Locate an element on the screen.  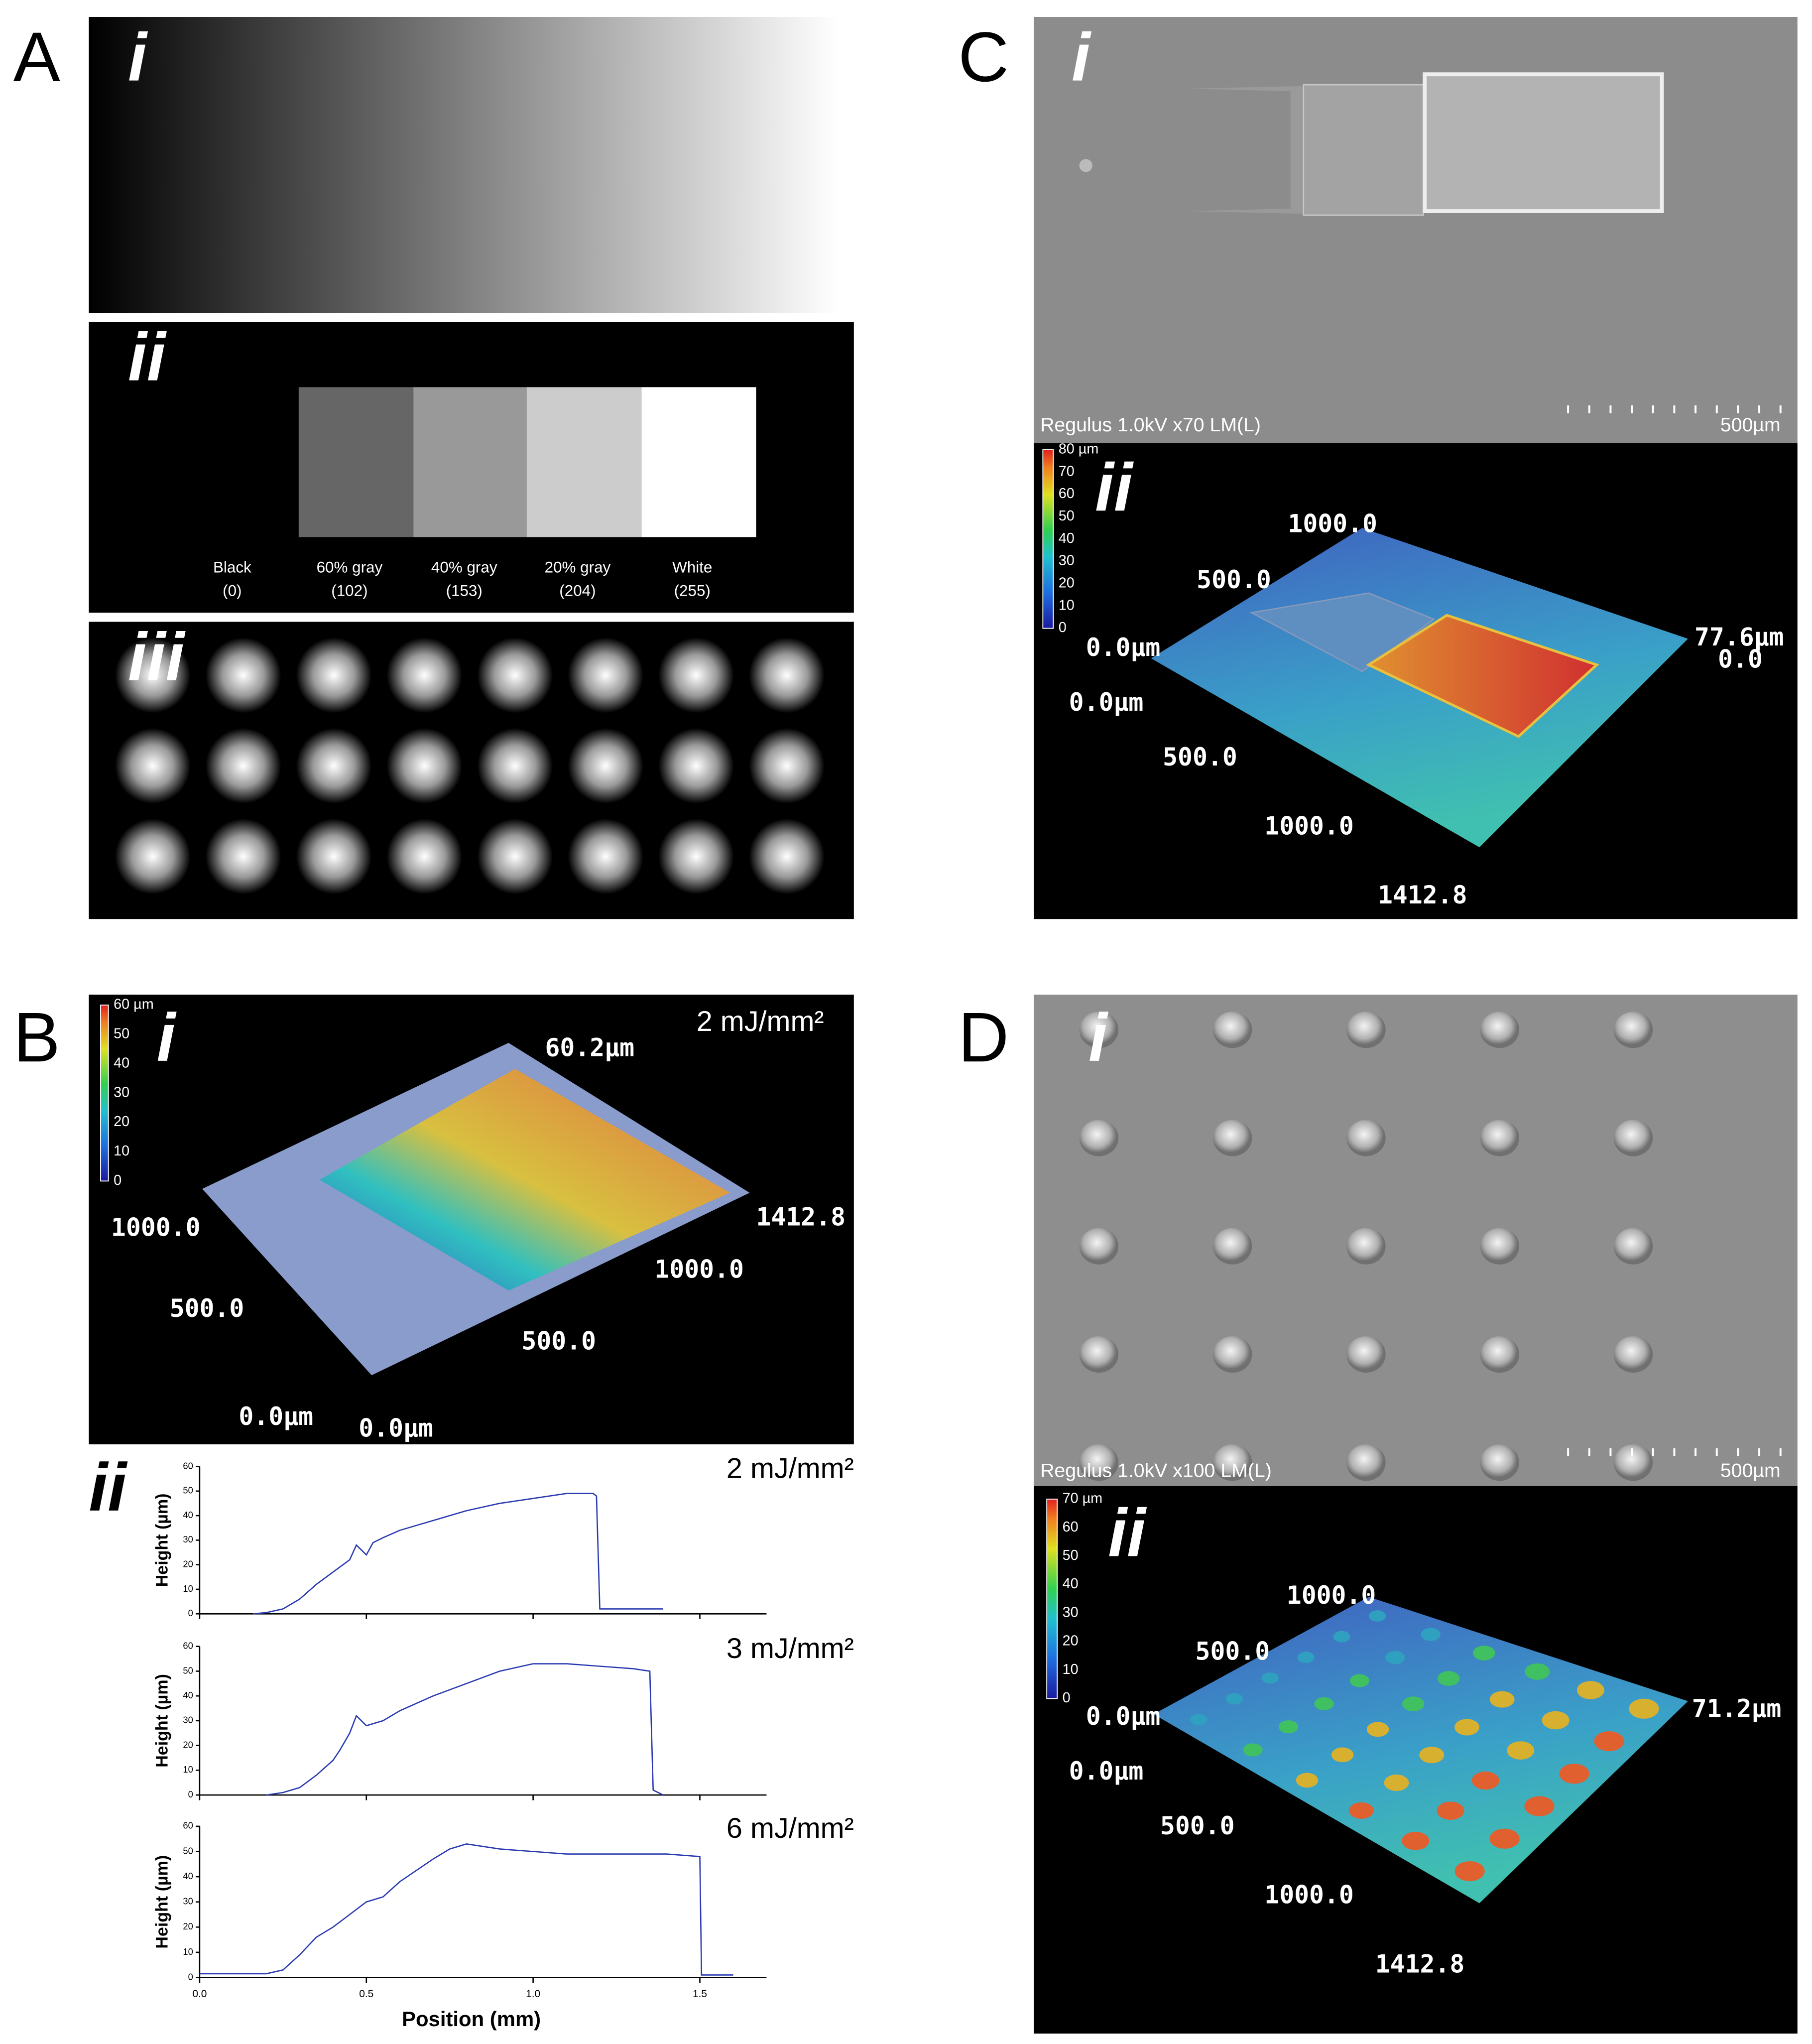
swatch-name: White is located at coordinates (692, 567).